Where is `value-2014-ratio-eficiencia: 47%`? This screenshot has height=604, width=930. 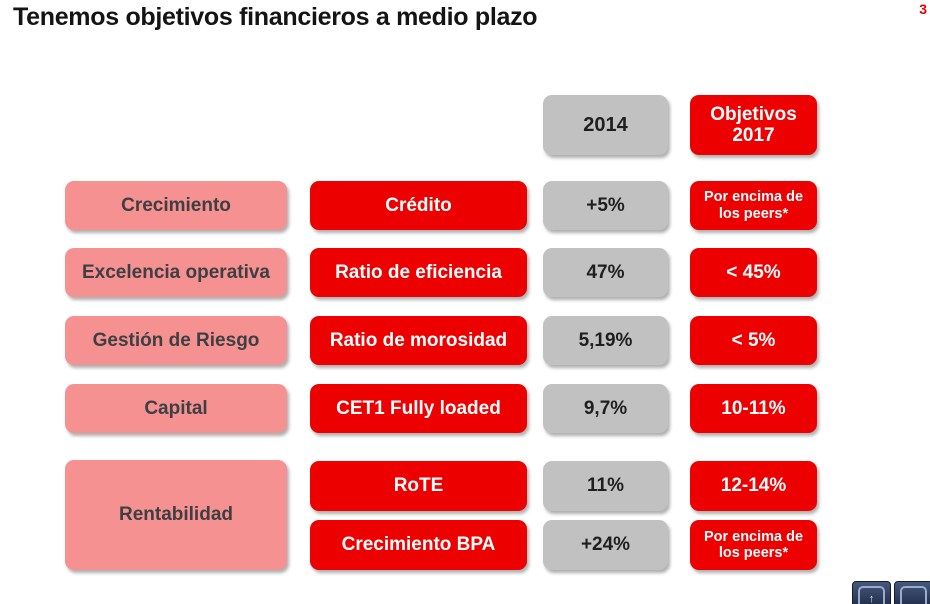 value-2014-ratio-eficiencia: 47% is located at coordinates (605, 272).